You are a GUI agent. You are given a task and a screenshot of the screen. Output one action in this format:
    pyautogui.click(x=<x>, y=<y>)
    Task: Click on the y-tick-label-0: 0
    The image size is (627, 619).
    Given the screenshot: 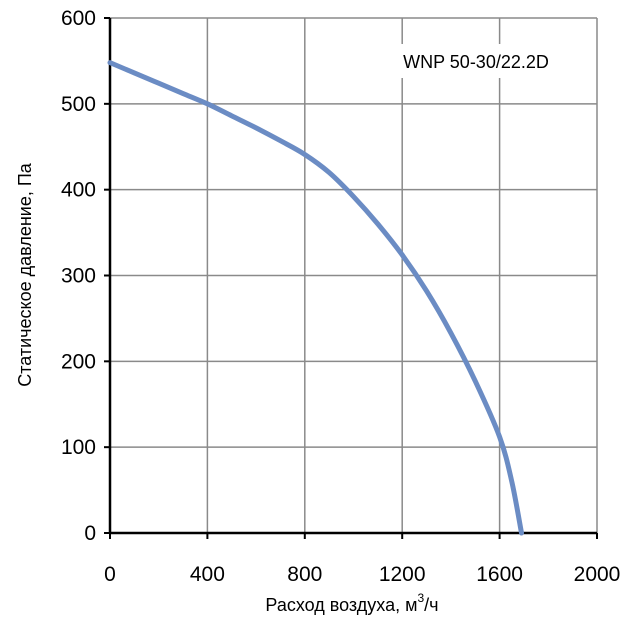 What is the action you would take?
    pyautogui.click(x=90, y=533)
    